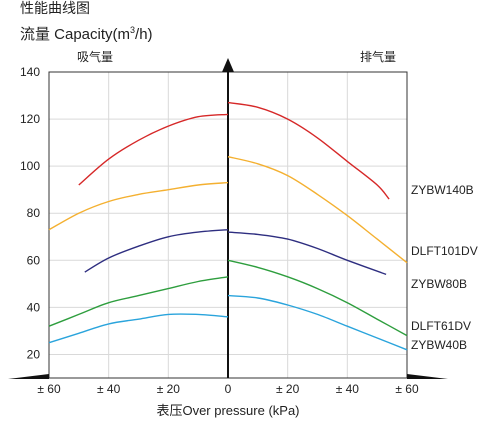  Describe the element at coordinates (439, 284) in the screenshot. I see `legend-label-zybw80b: ZYBW80B` at that location.